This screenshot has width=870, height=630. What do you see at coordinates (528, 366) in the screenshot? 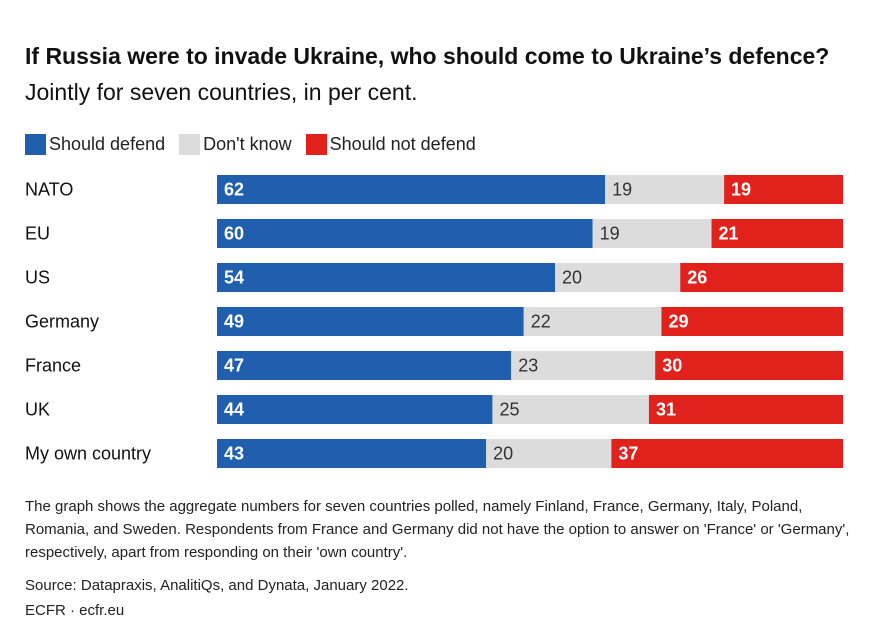
I see `value-label-don-t-know-france: 23` at bounding box center [528, 366].